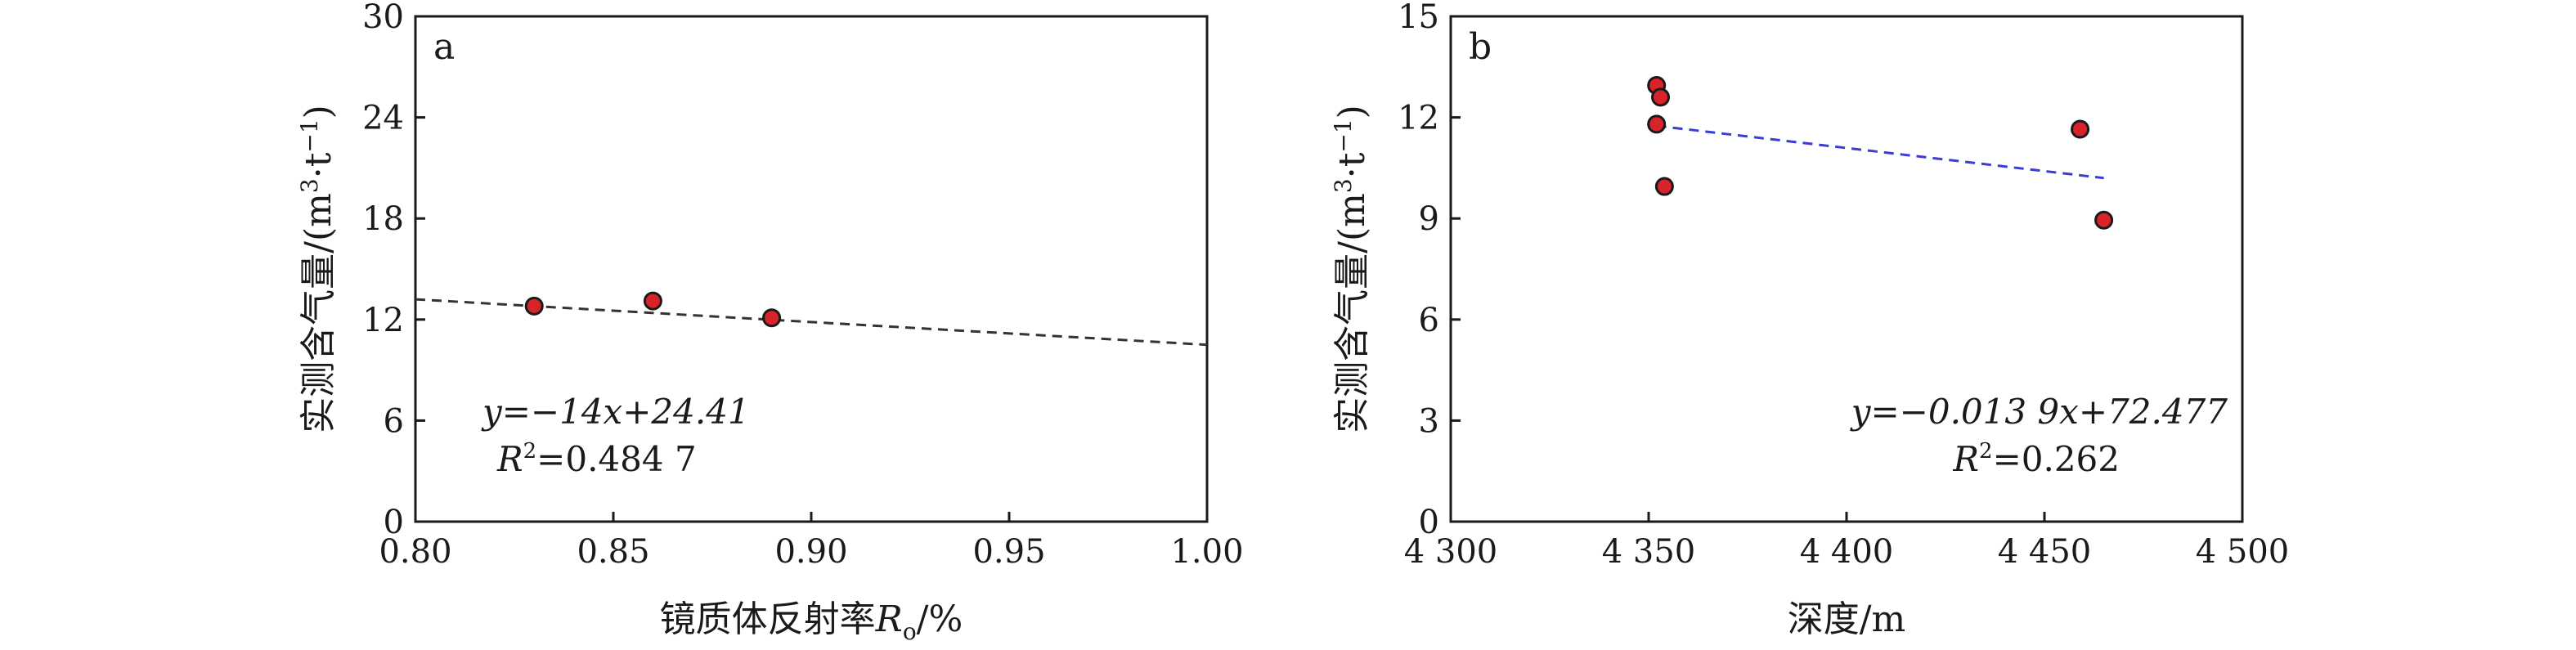 Image resolution: width=2576 pixels, height=650 pixels. What do you see at coordinates (383, 219) in the screenshot?
I see `y-tick-label-a: 18` at bounding box center [383, 219].